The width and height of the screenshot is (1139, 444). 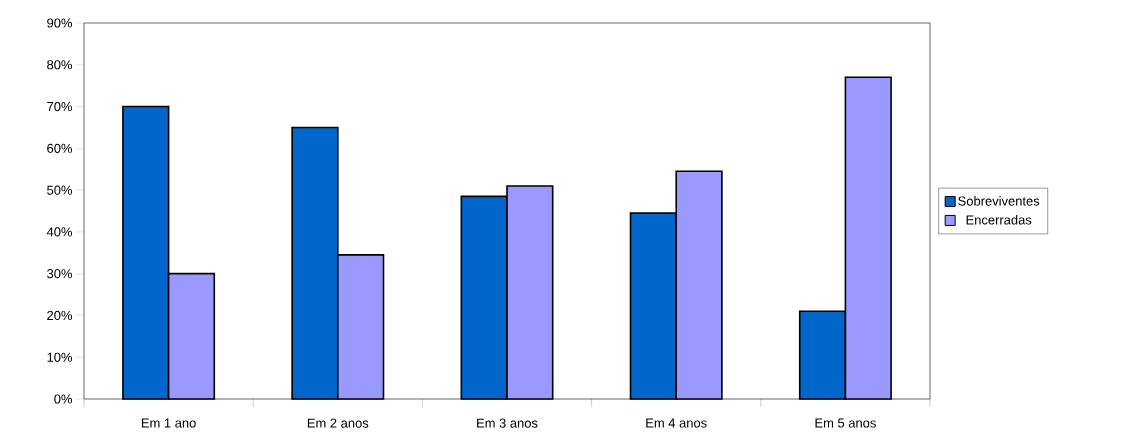 I want to click on y-tick-label: 20%, so click(x=60, y=315).